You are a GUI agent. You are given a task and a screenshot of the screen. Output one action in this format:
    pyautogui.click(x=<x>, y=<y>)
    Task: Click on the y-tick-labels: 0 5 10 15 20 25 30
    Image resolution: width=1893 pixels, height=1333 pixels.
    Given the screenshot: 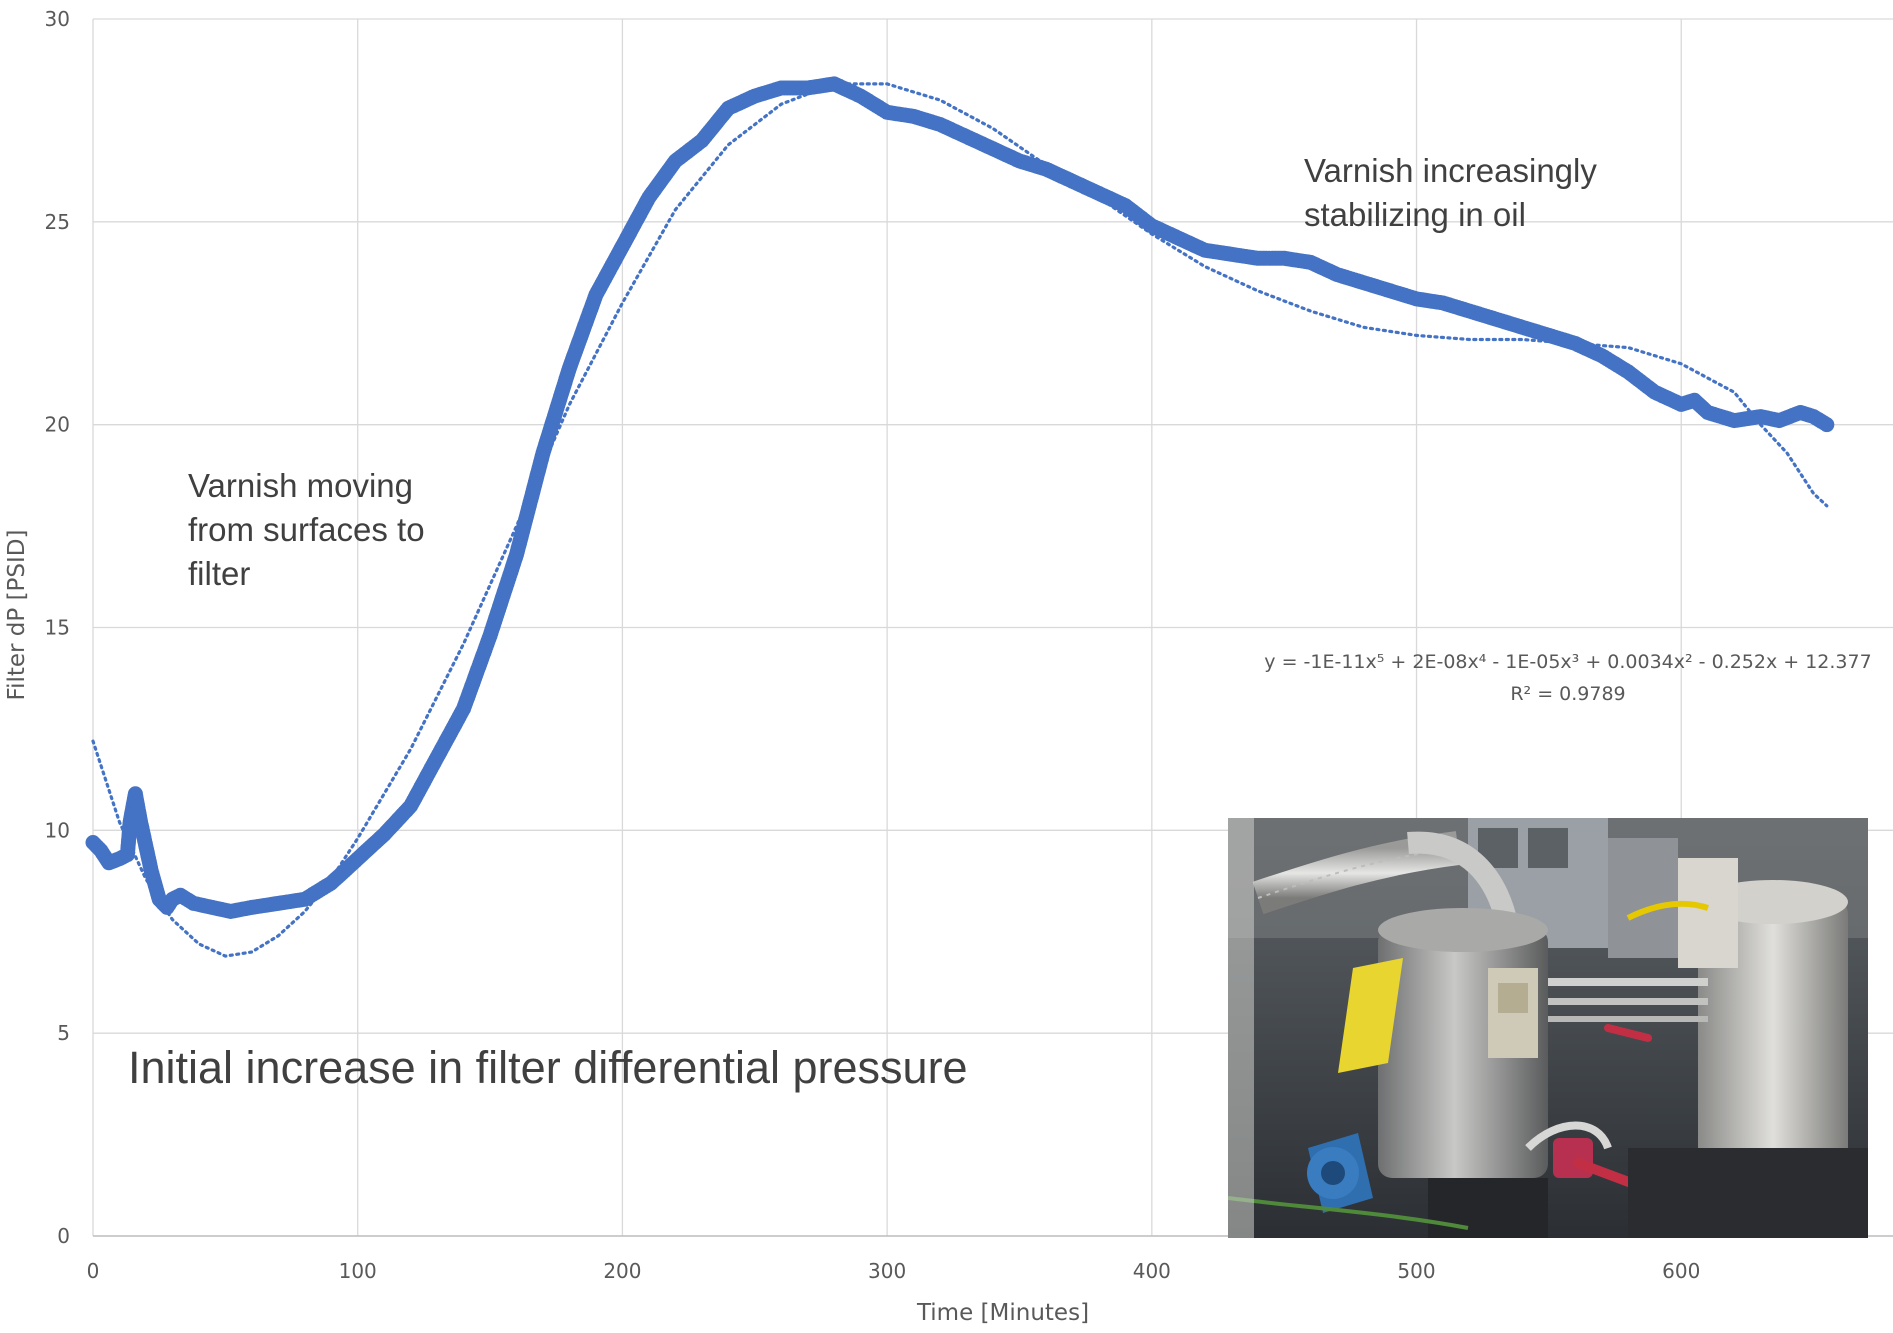 What is the action you would take?
    pyautogui.click(x=57, y=627)
    